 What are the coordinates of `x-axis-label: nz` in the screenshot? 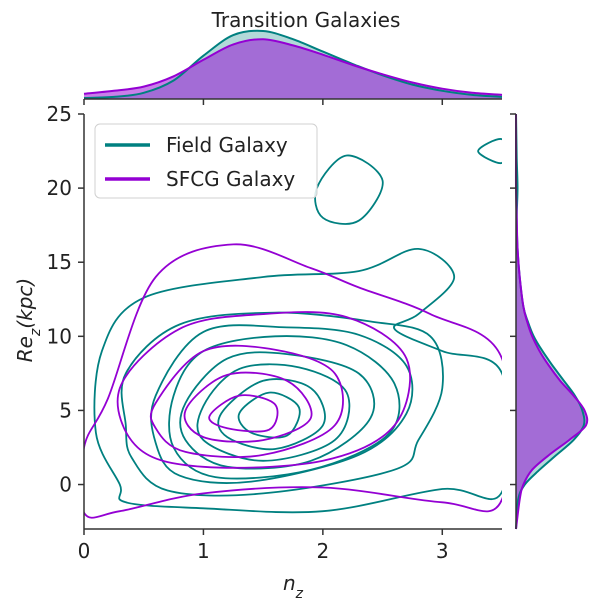 It's located at (293, 586).